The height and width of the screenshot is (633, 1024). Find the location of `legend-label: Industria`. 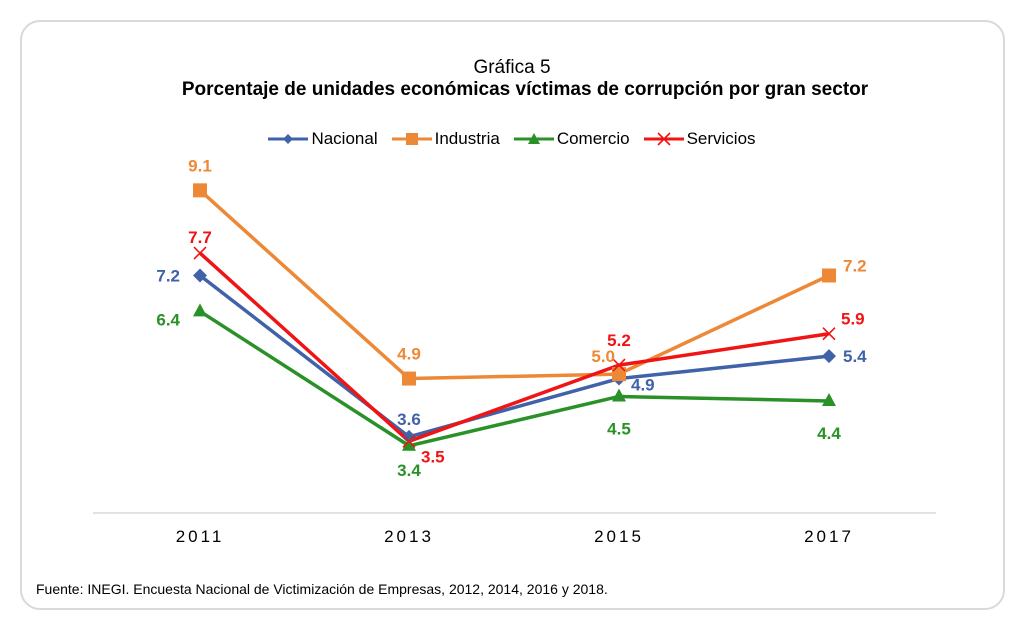

legend-label: Industria is located at coordinates (467, 138).